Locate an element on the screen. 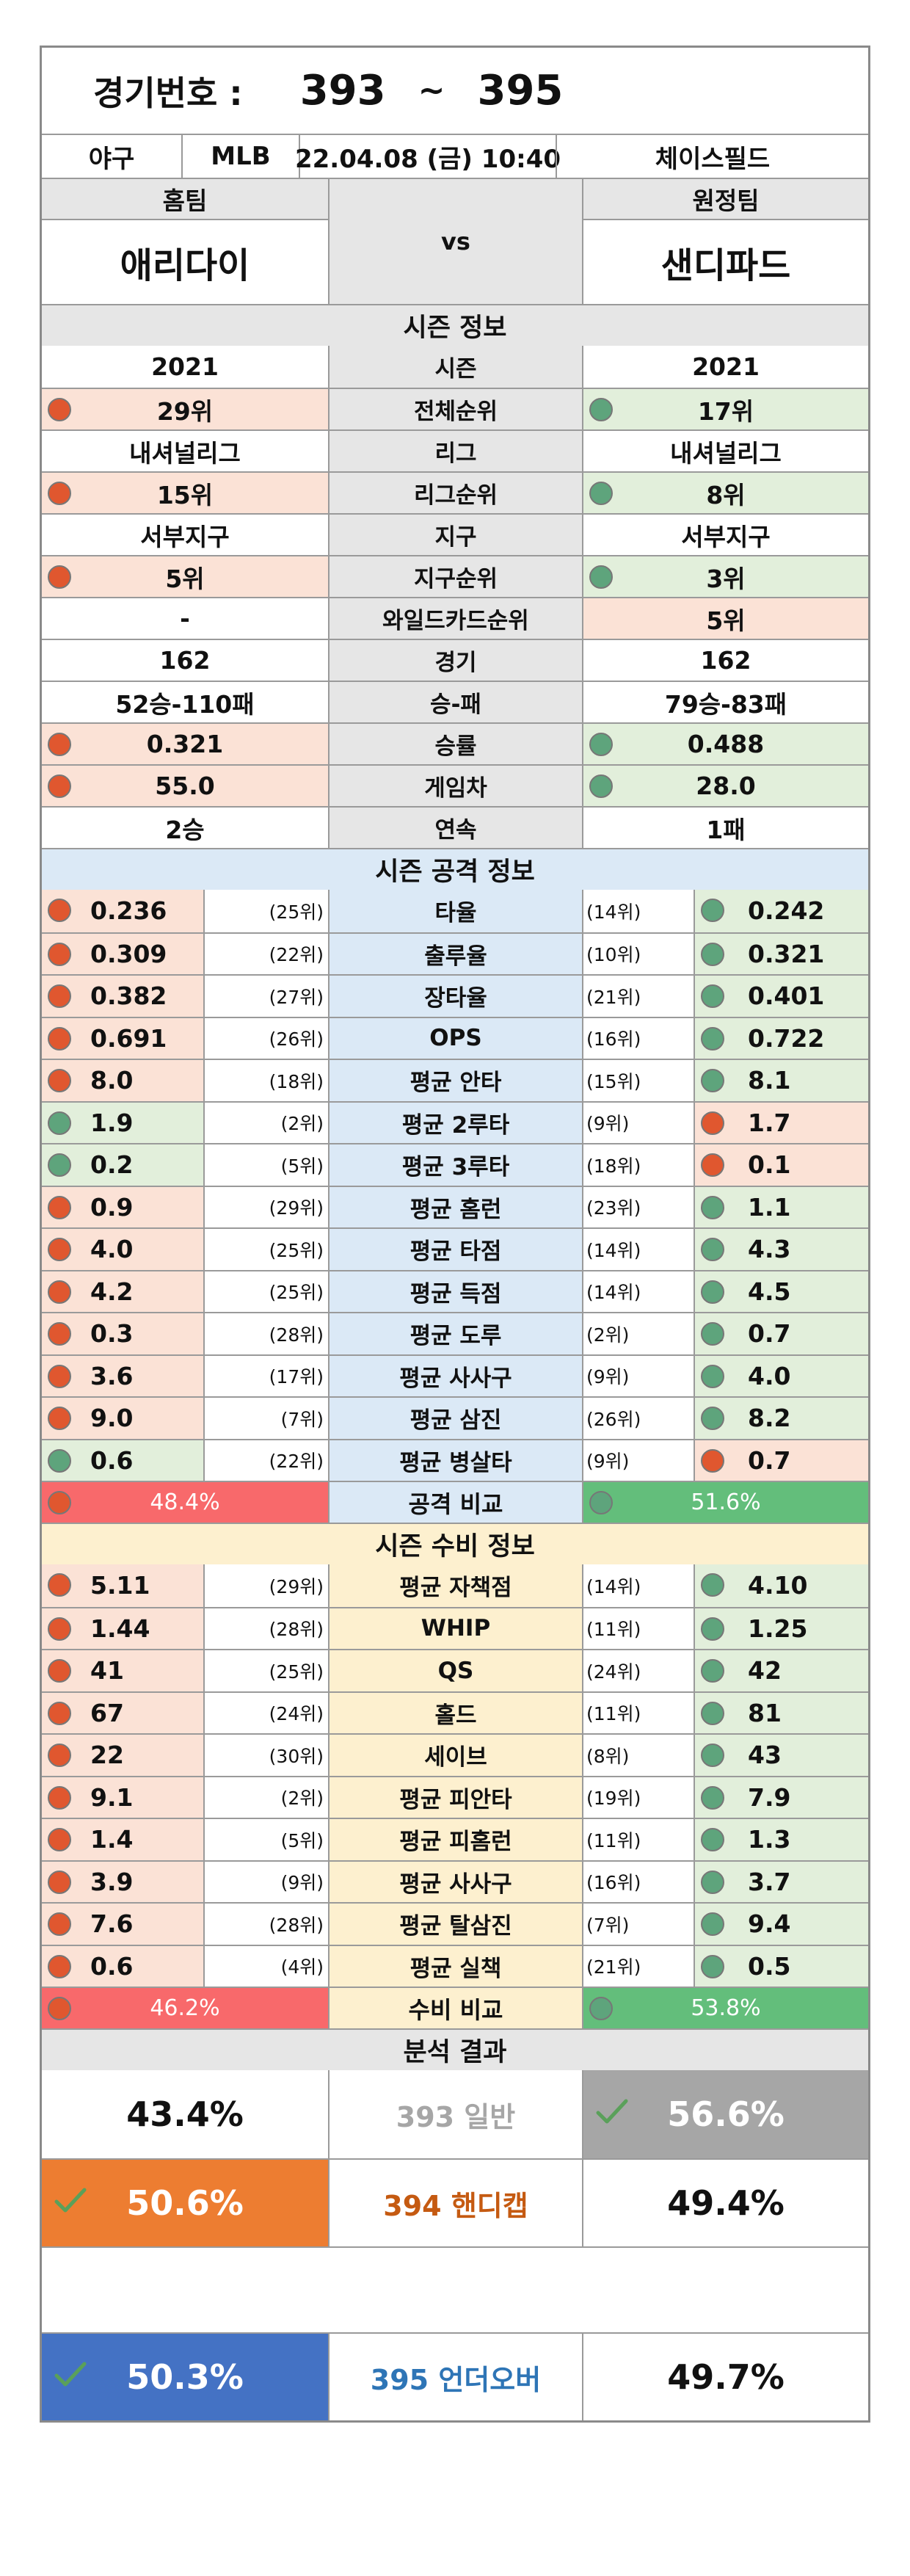 This screenshot has height=2576, width=910. analysis-home-text: 50.3% is located at coordinates (185, 2377).